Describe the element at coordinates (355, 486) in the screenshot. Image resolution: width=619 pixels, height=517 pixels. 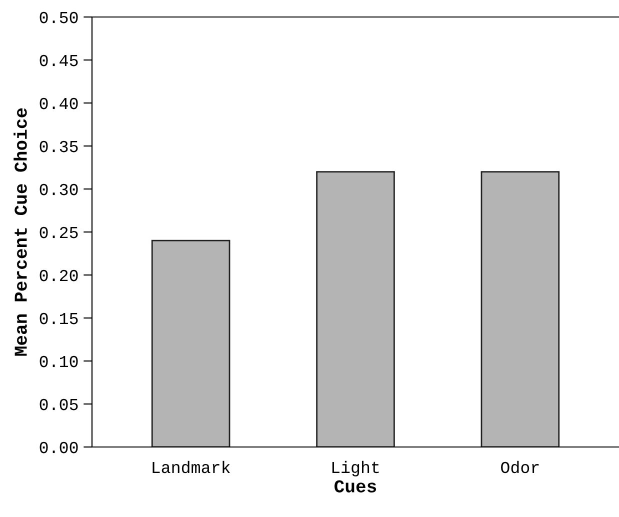
I see `x-axis-title: Cues` at that location.